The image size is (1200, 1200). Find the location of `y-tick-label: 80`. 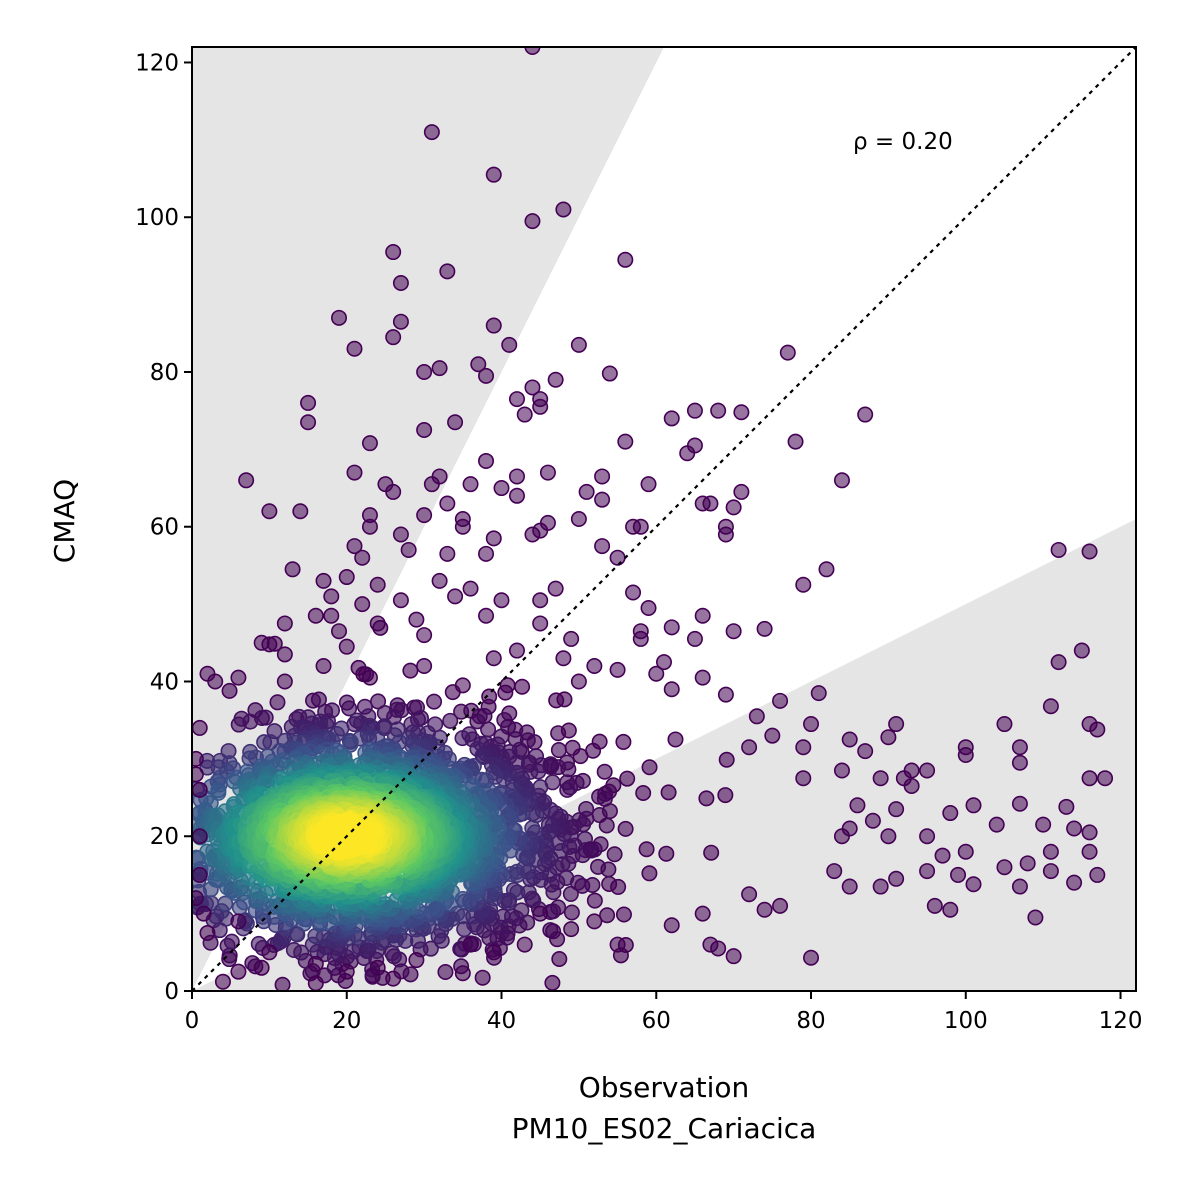

y-tick-label: 80 is located at coordinates (164, 373).